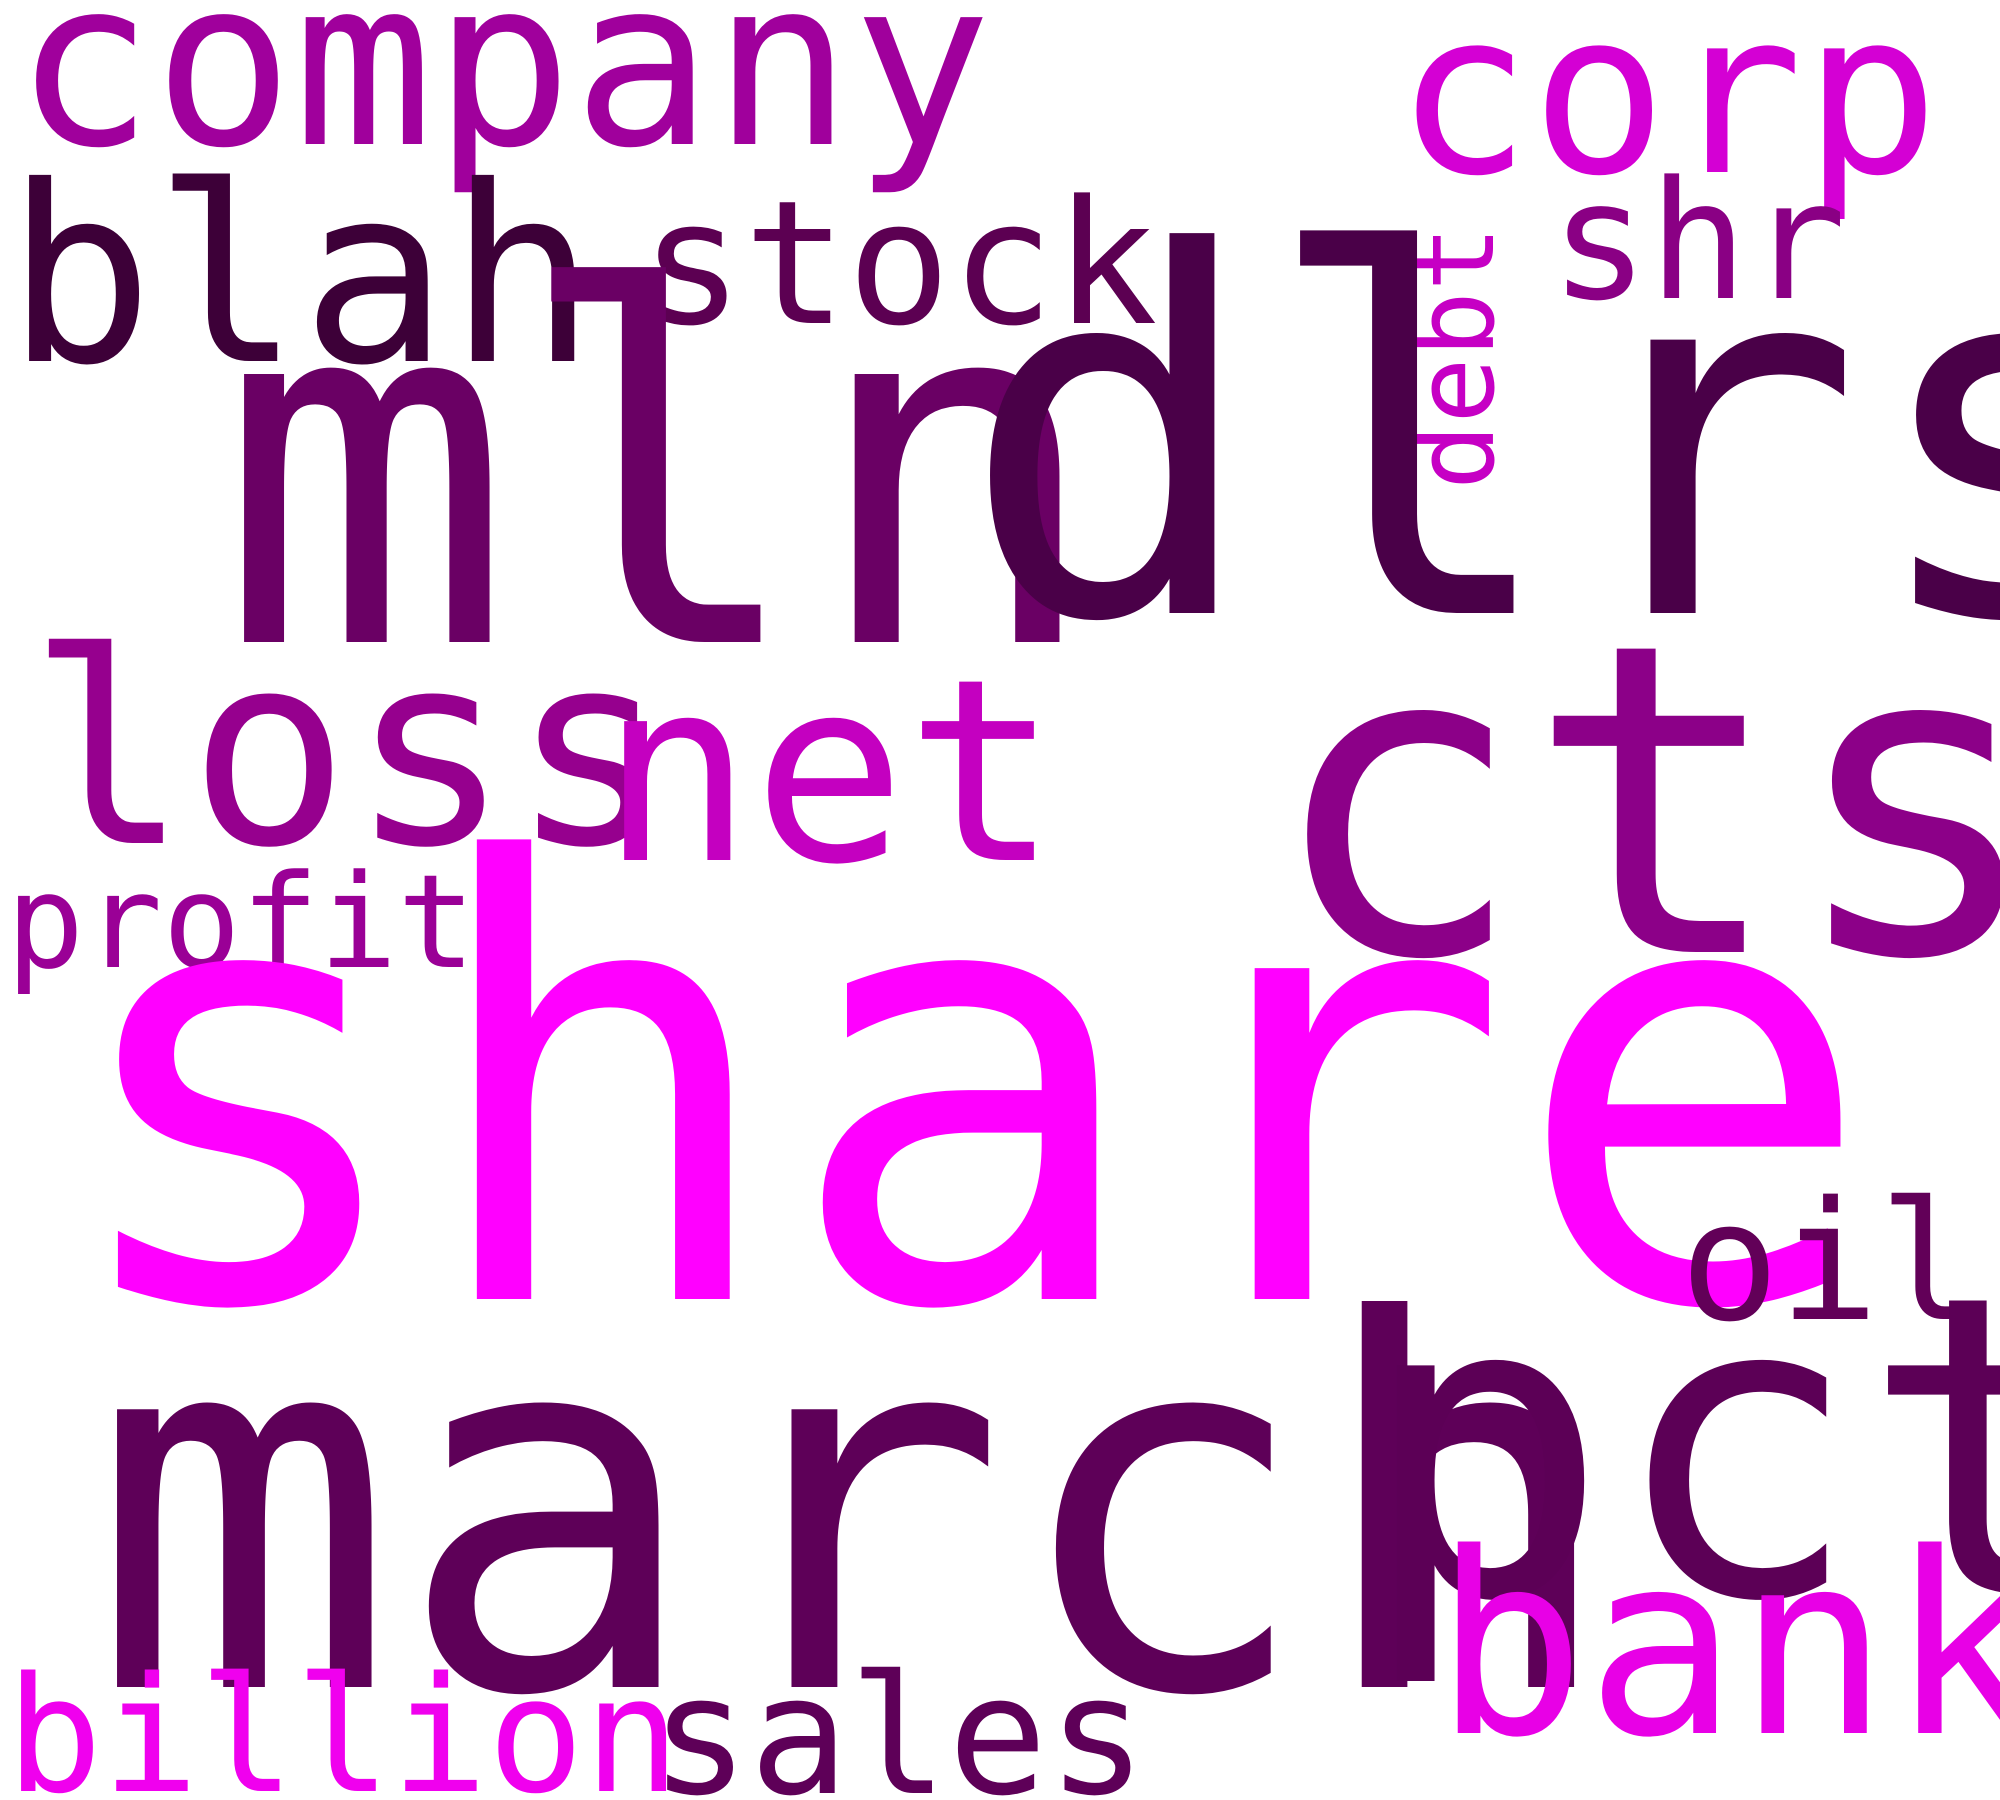 This screenshot has height=1800, width=2000. Describe the element at coordinates (349, 750) in the screenshot. I see `word-loss: loss` at that location.